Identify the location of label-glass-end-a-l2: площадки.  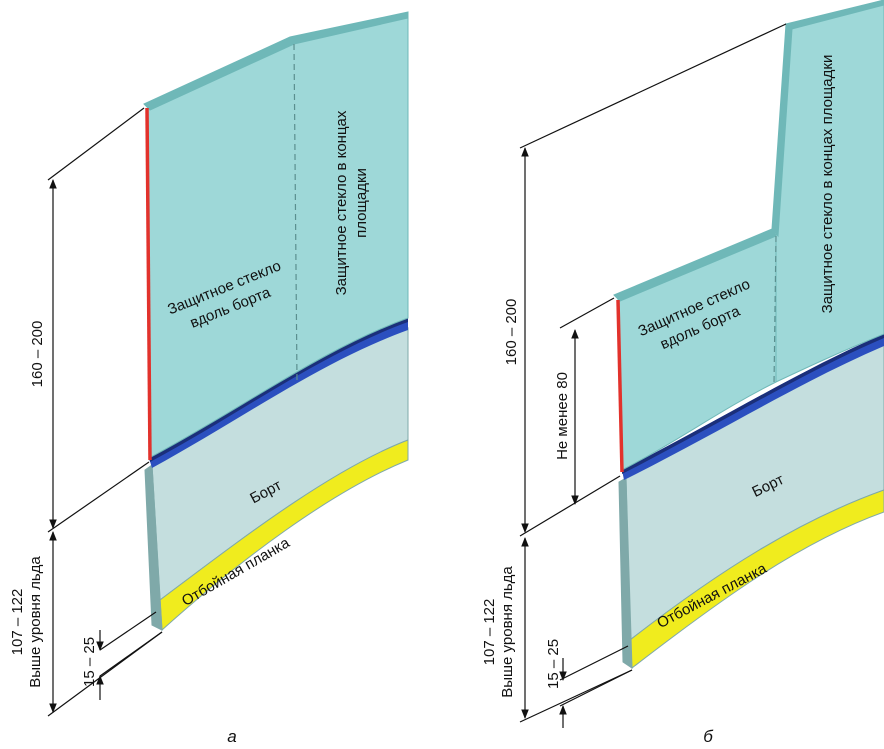
(361, 203).